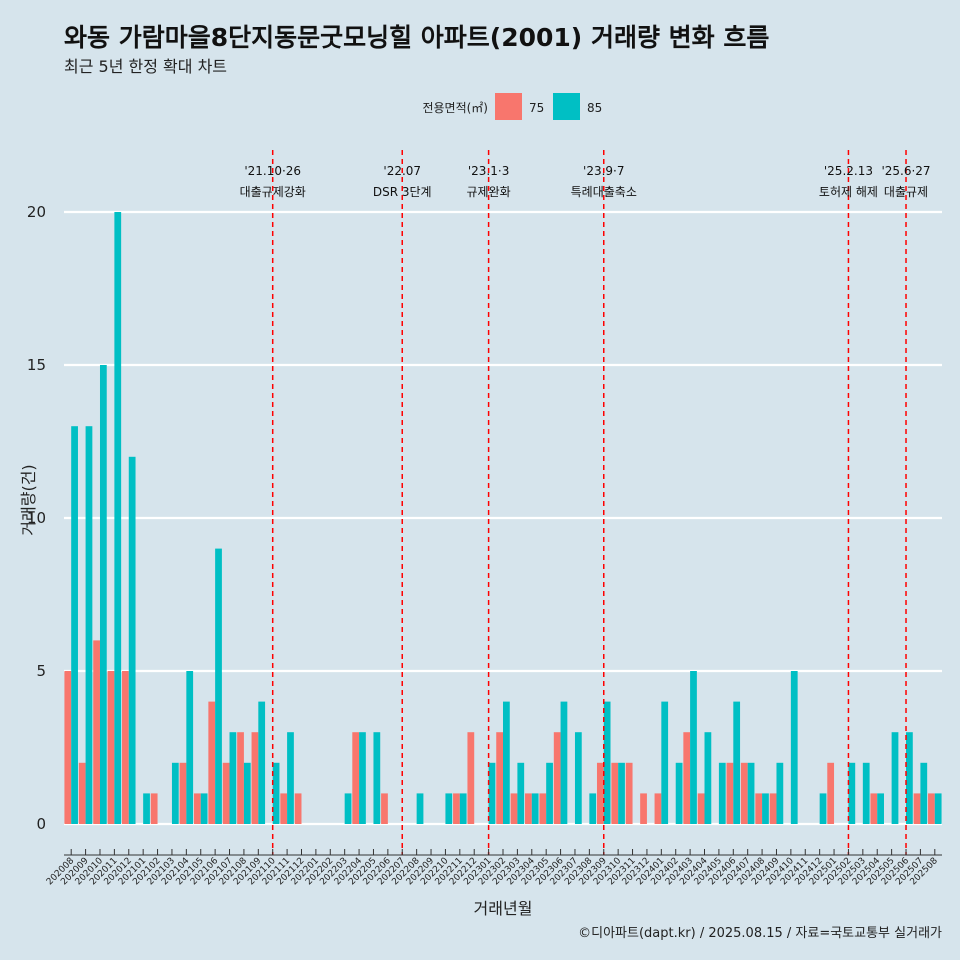 The width and height of the screenshot is (960, 960). I want to click on event-name-label: 대출규제강화, so click(273, 192).